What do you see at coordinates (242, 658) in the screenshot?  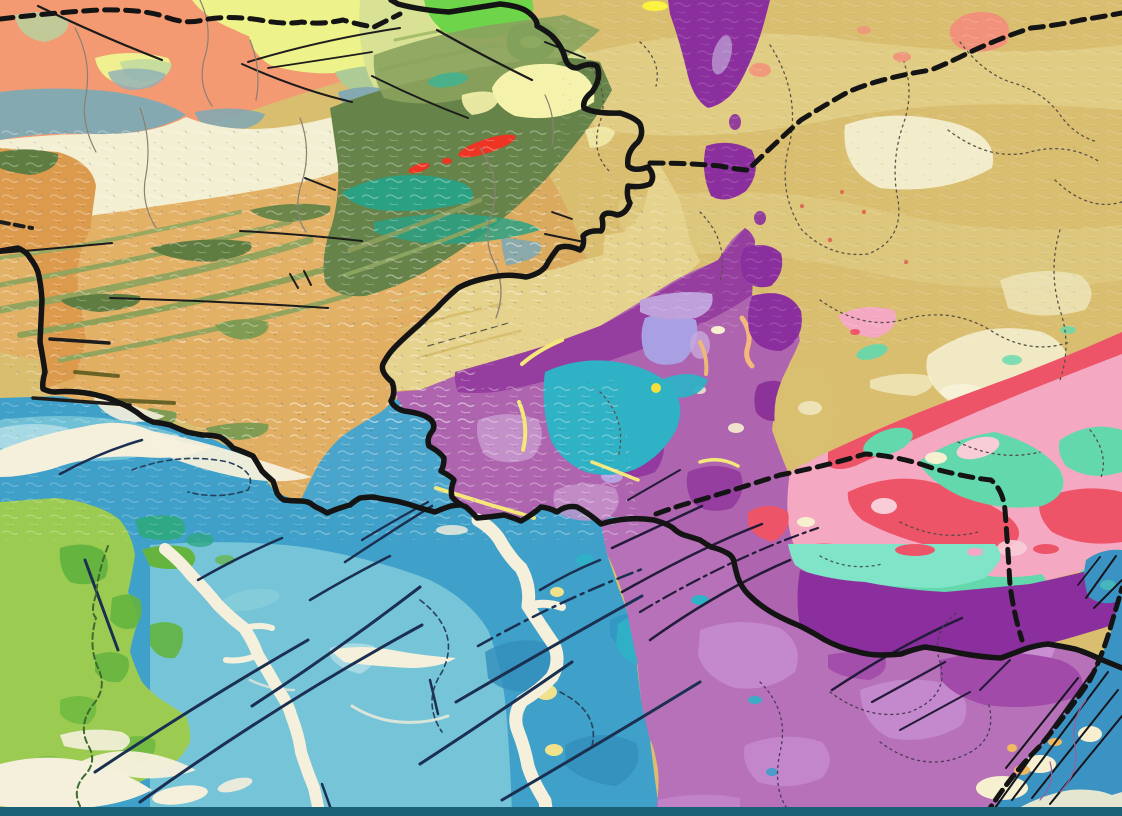 I see `white-river-branch` at bounding box center [242, 658].